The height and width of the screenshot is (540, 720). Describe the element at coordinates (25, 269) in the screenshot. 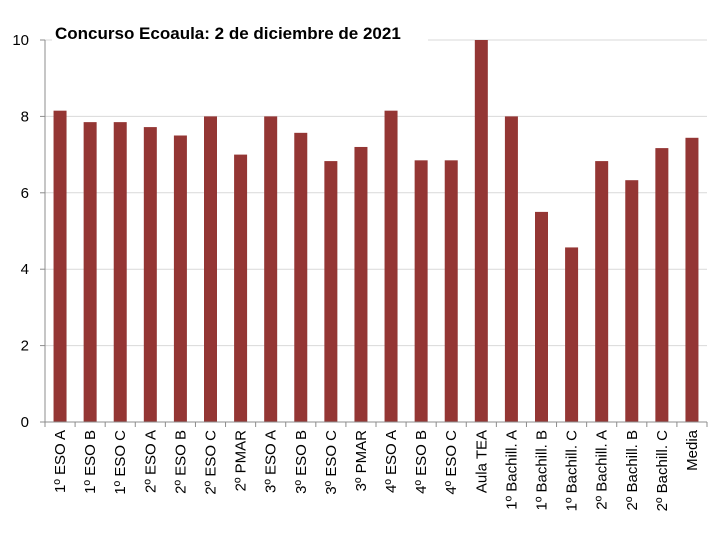

I see `y-tick-label: 4` at that location.